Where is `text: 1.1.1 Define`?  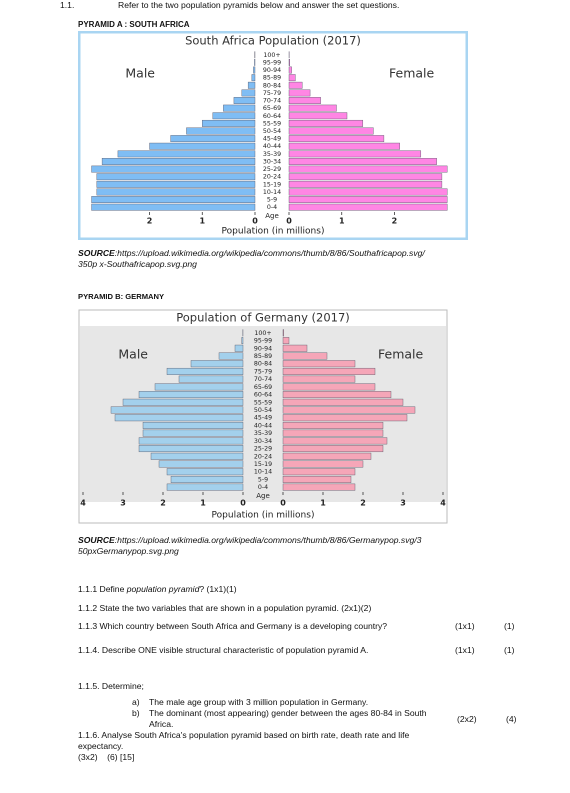
text: 1.1.1 Define is located at coordinates (102, 589).